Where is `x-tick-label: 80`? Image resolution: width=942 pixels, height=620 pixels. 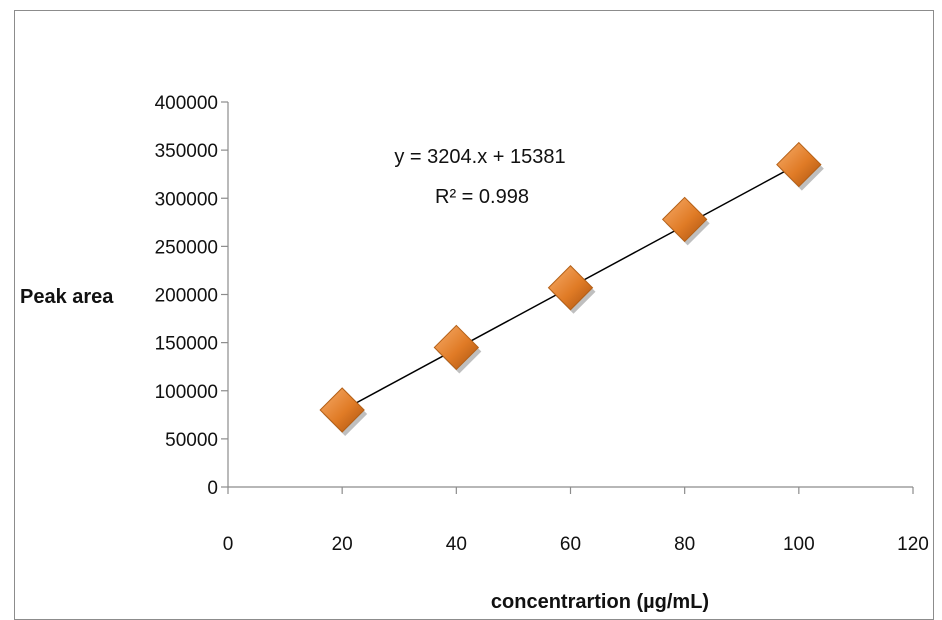
x-tick-label: 80 is located at coordinates (684, 544).